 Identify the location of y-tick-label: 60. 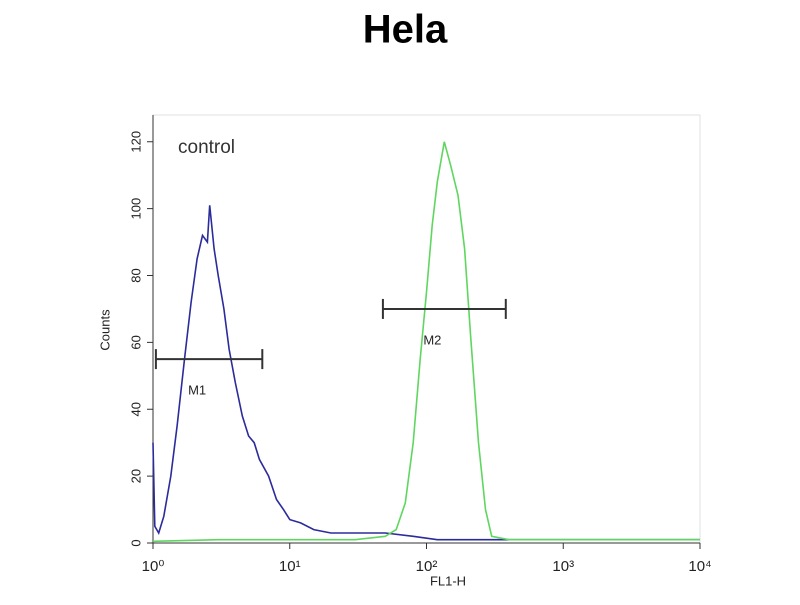
(135, 342).